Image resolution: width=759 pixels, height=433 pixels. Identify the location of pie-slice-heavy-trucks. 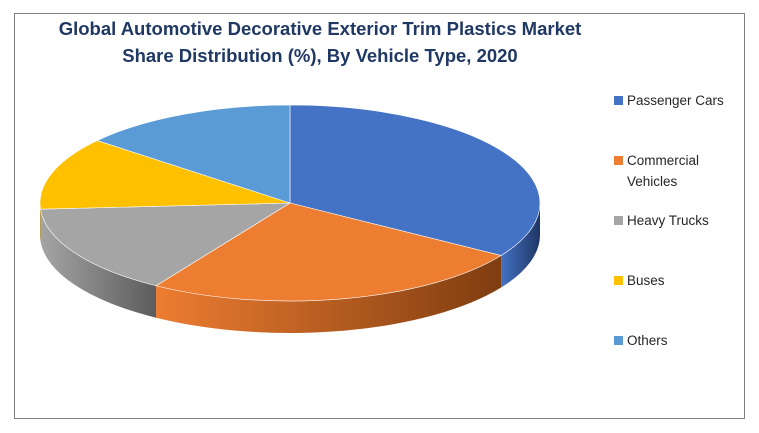
(166, 244).